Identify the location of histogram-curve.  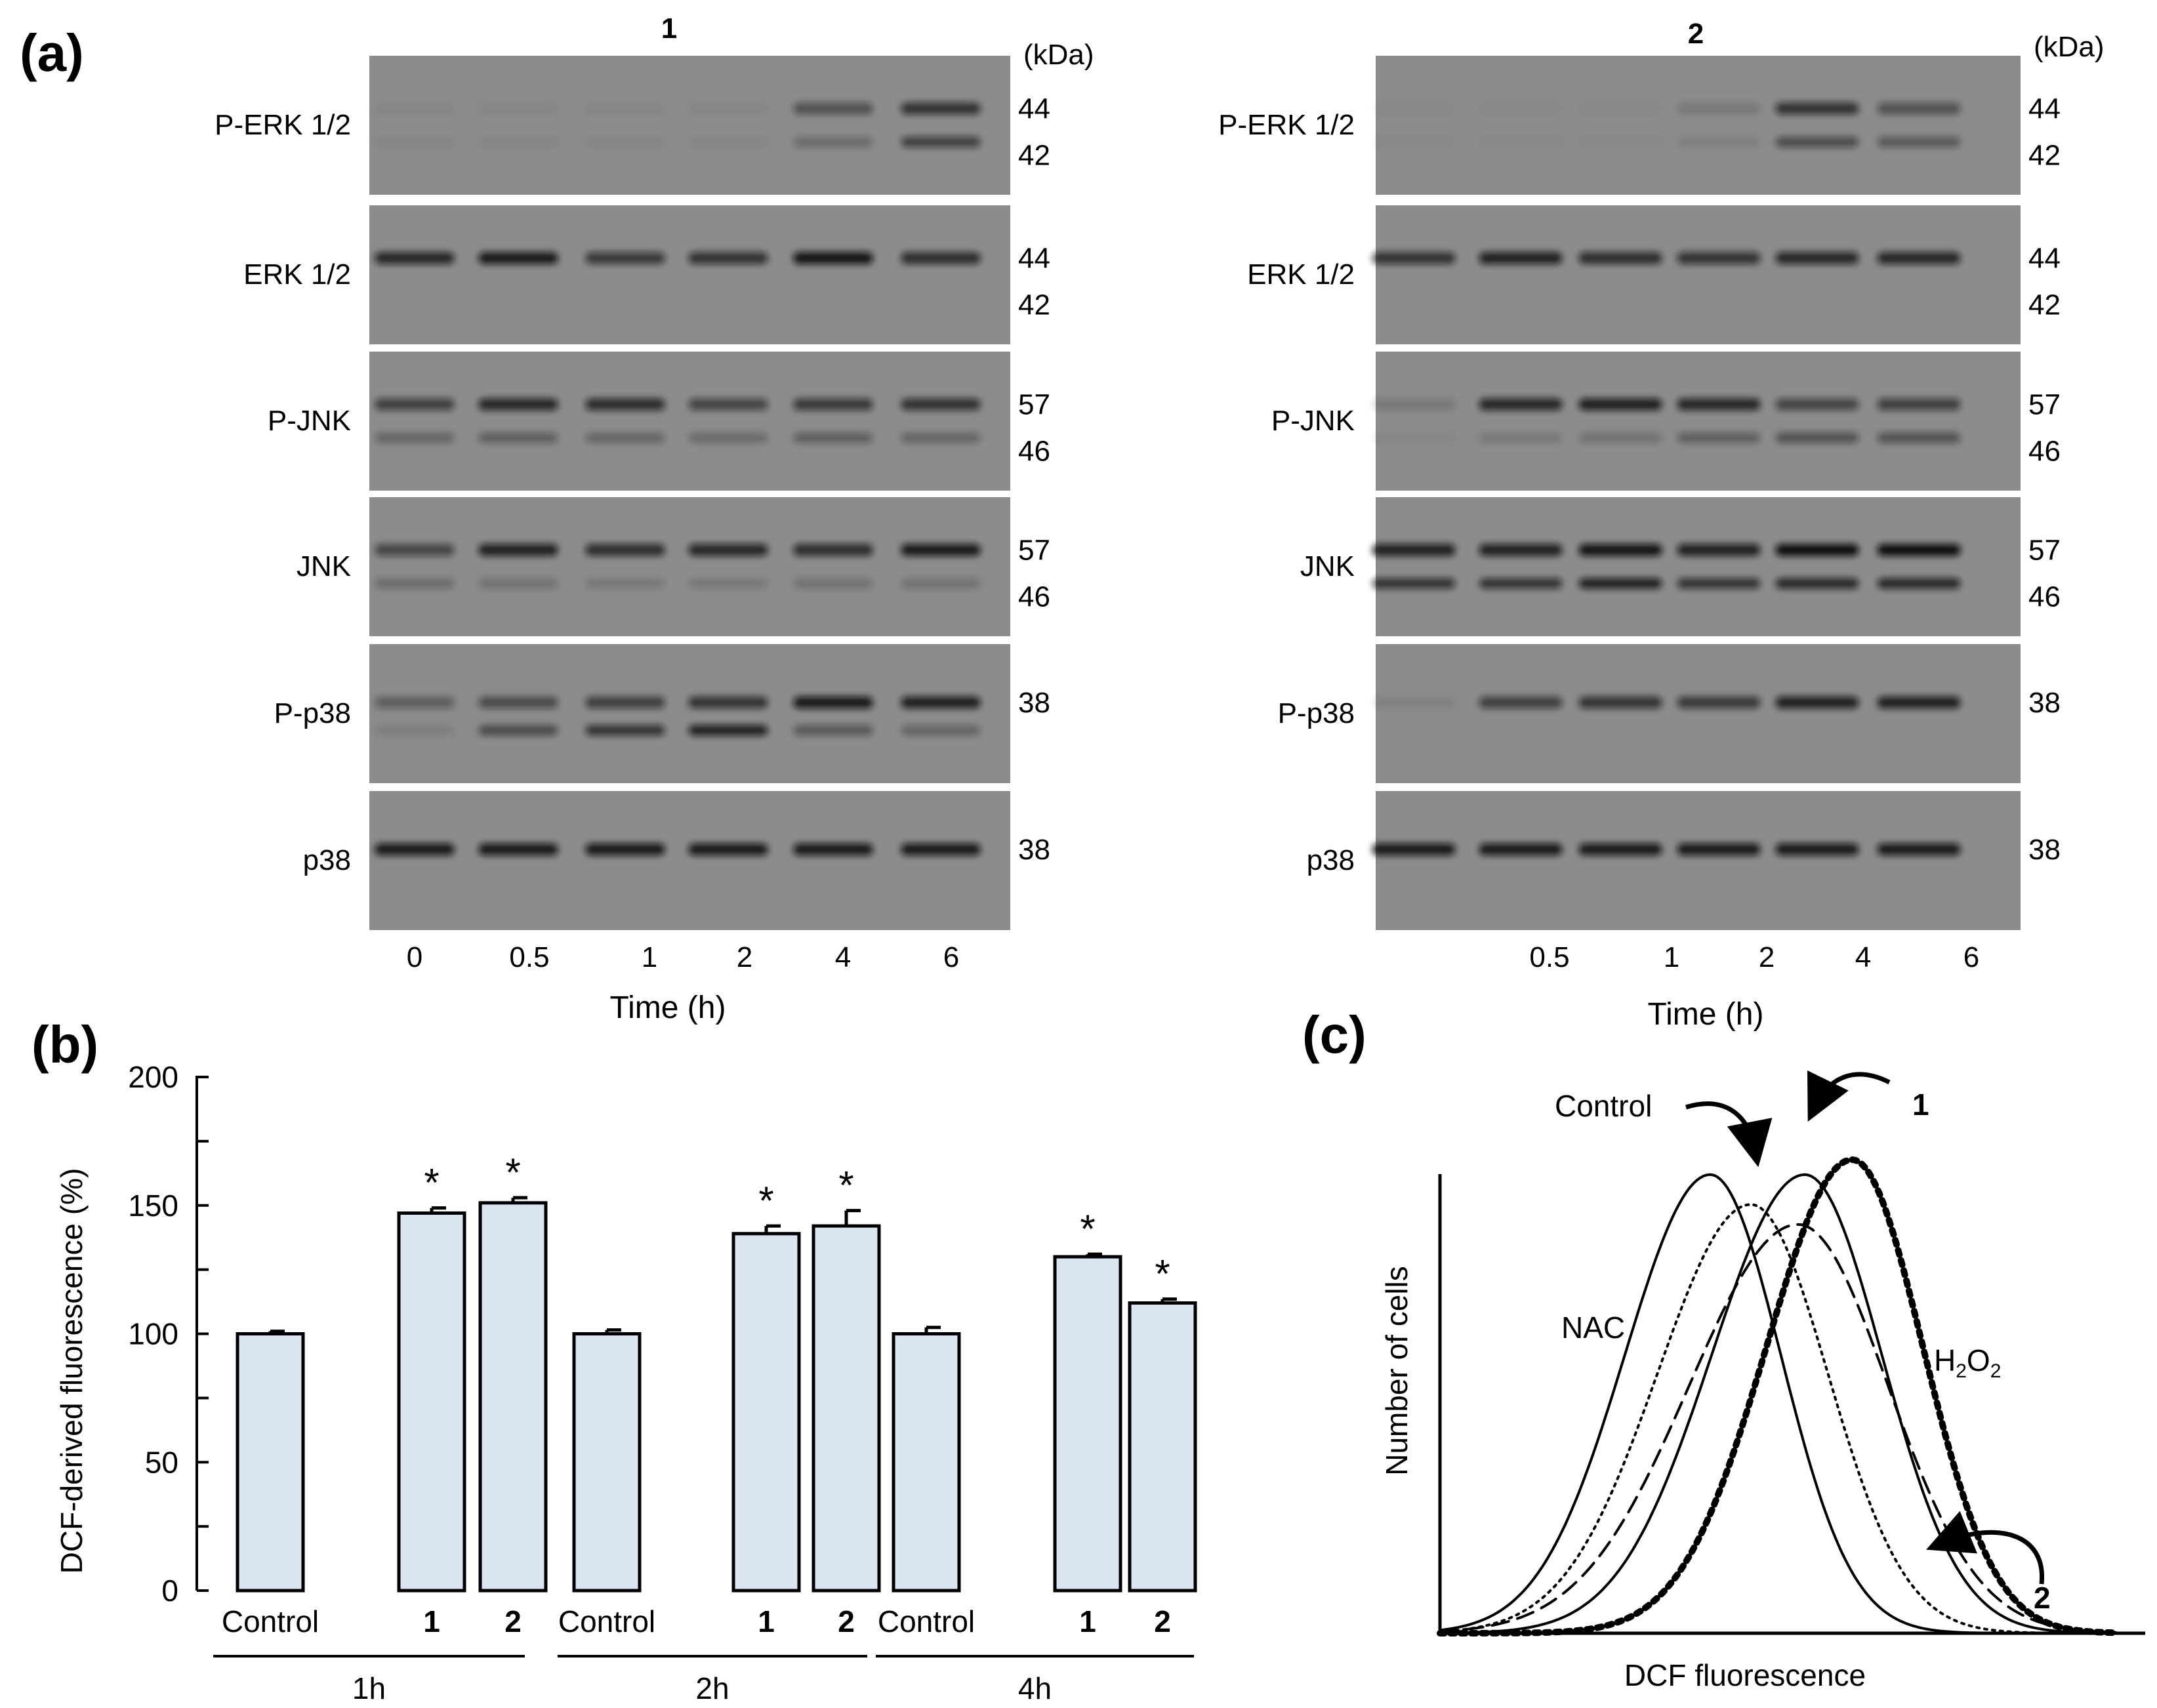
(1778, 1428).